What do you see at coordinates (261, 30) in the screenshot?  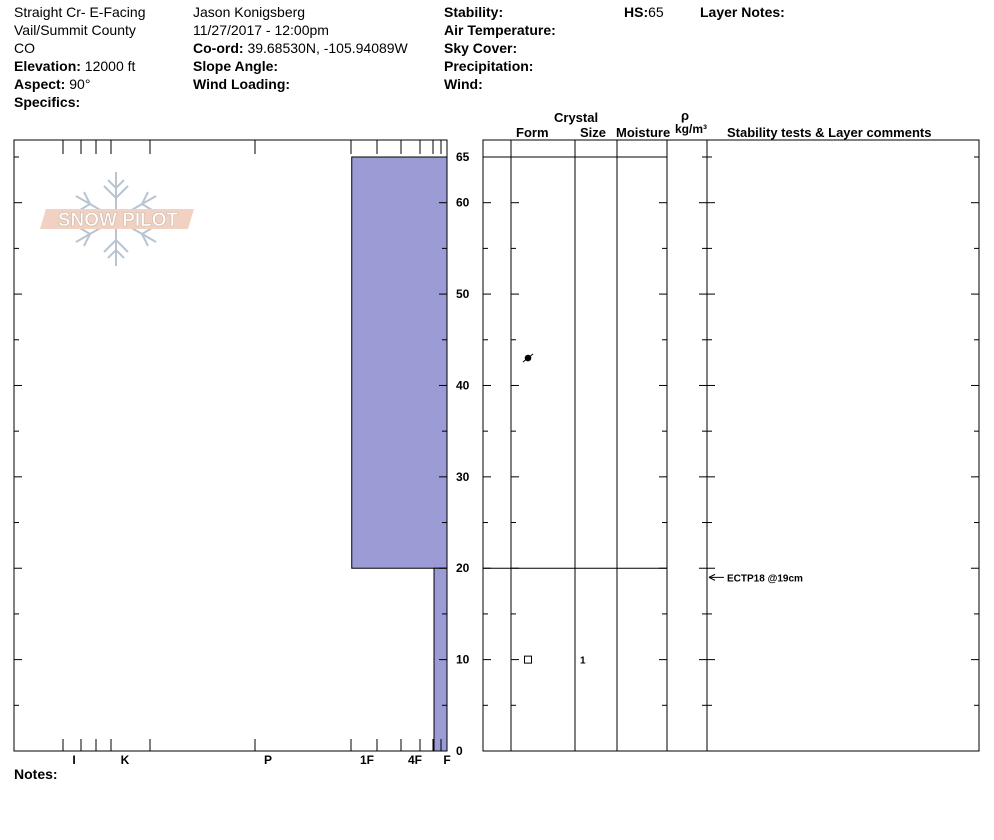 I see `observation-datetime: 11/27/2017 - 12:00pm` at bounding box center [261, 30].